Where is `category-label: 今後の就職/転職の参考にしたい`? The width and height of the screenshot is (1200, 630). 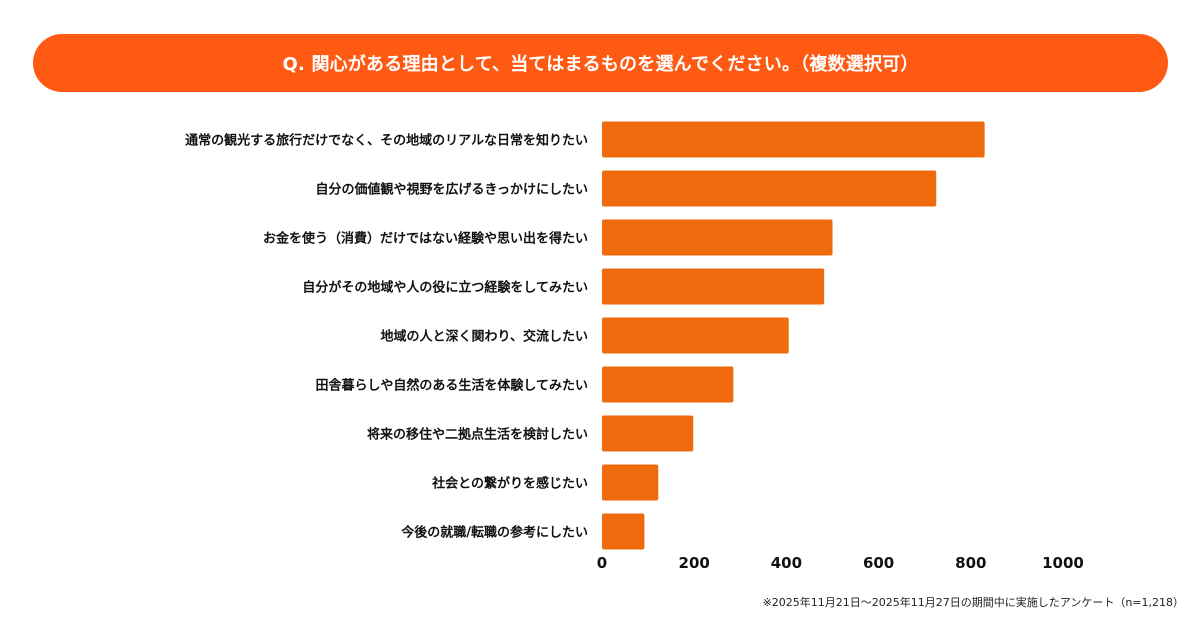
category-label: 今後の就職/転職の参考にしたい is located at coordinates (494, 533).